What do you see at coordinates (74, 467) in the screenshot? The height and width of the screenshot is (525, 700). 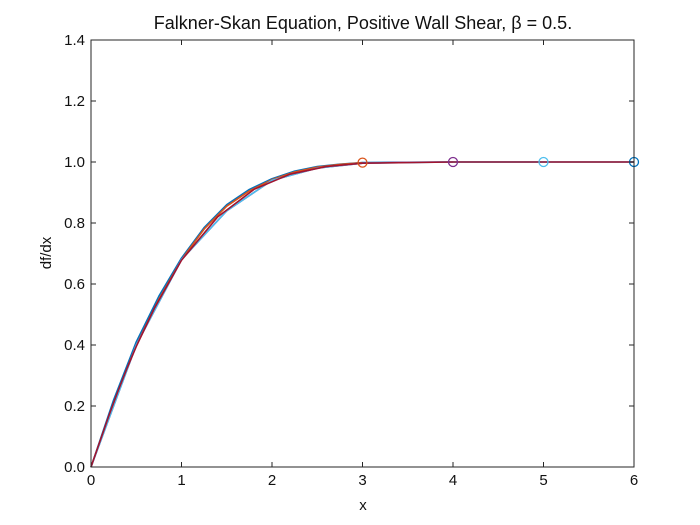 I see `y-tick-label-0: 0.0` at bounding box center [74, 467].